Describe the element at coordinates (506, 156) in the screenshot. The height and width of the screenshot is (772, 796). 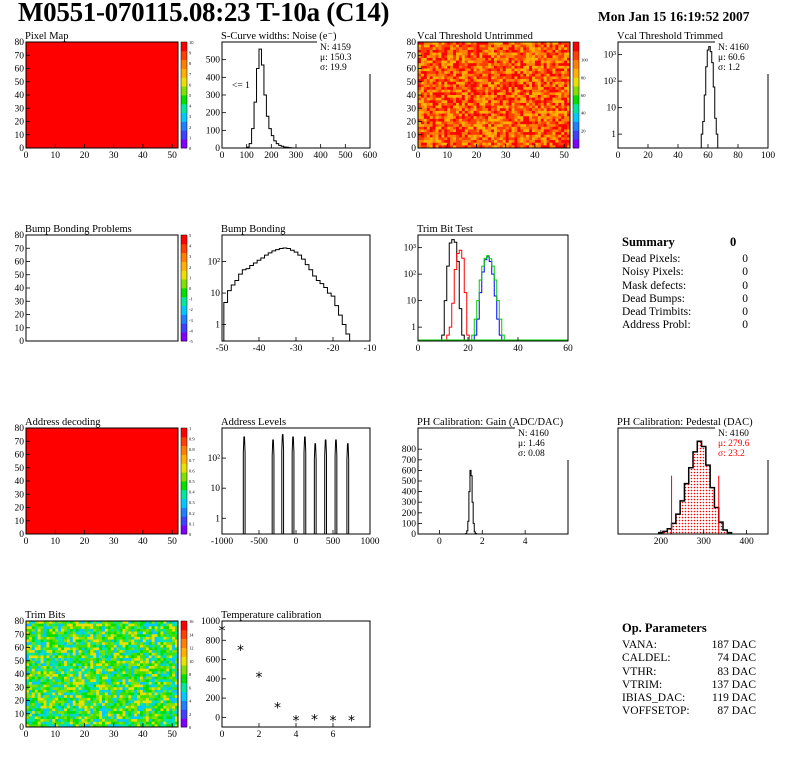
I see `x-tick-label: 30` at that location.